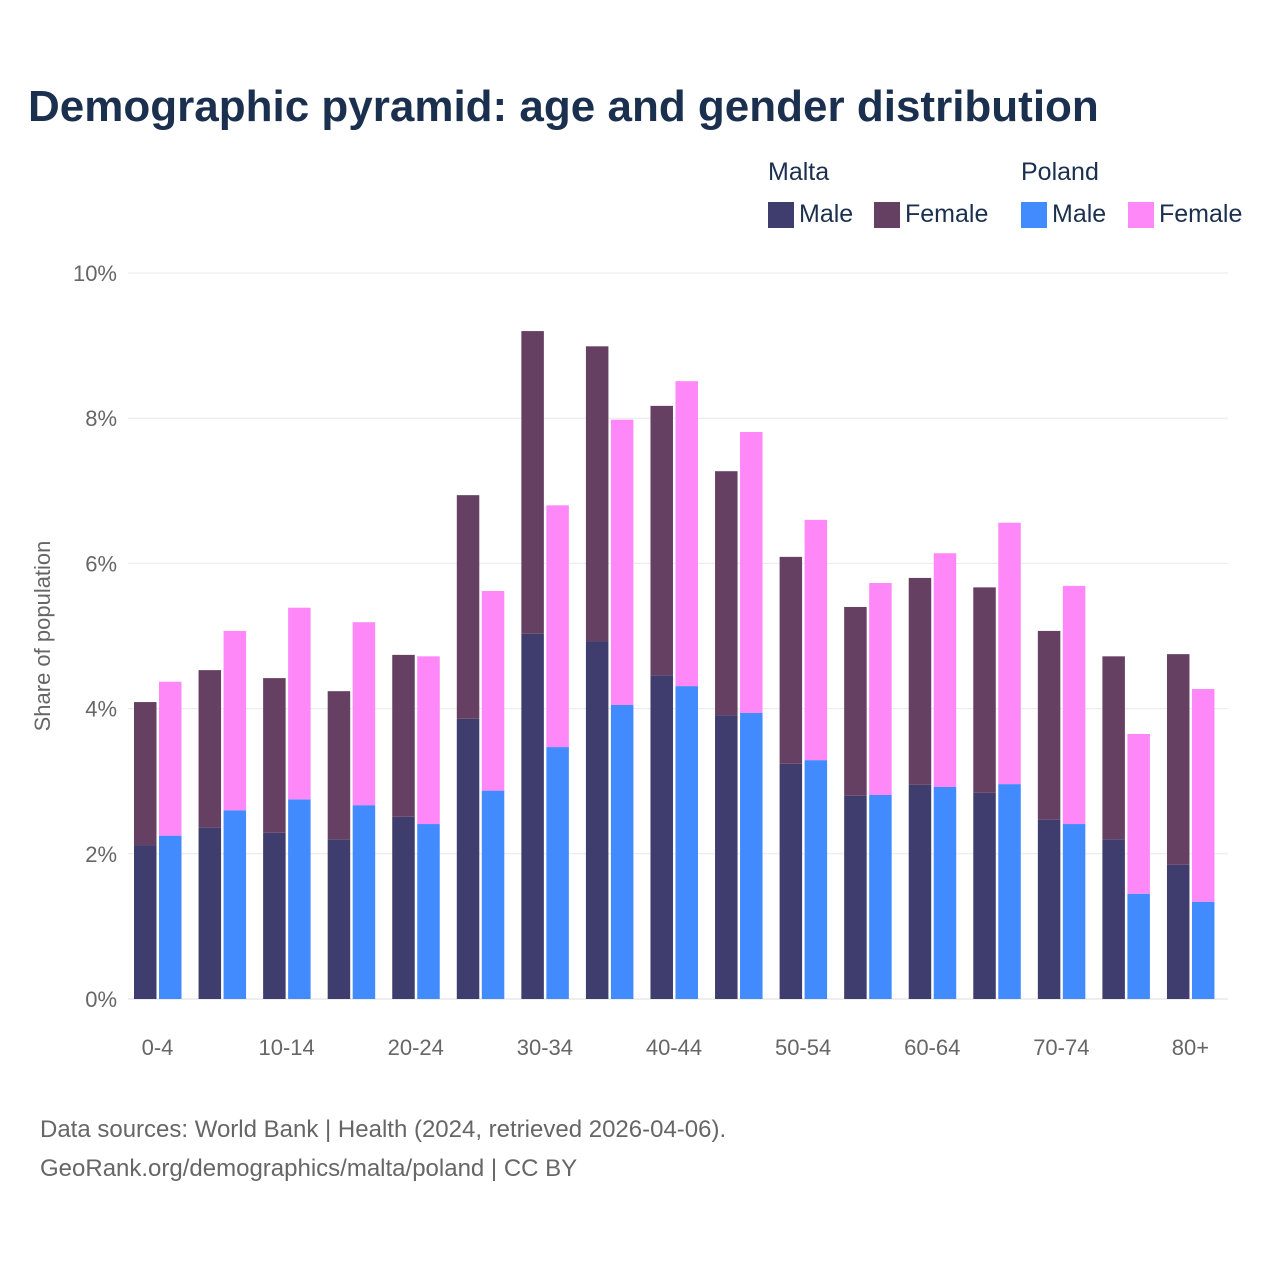  What do you see at coordinates (158, 1047) in the screenshot?
I see `x-tick-label: 0-4` at bounding box center [158, 1047].